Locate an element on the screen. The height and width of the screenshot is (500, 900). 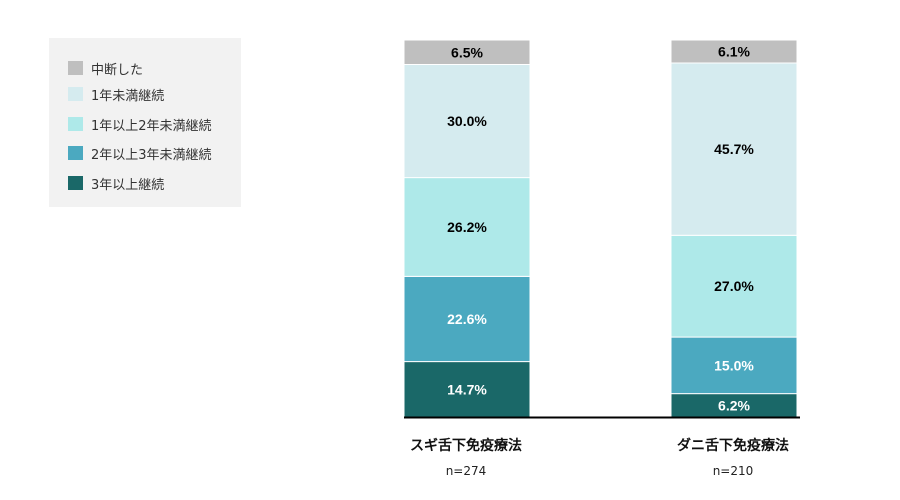
data-label-sugi-interrupted: 6.5% is located at coordinates (467, 52).